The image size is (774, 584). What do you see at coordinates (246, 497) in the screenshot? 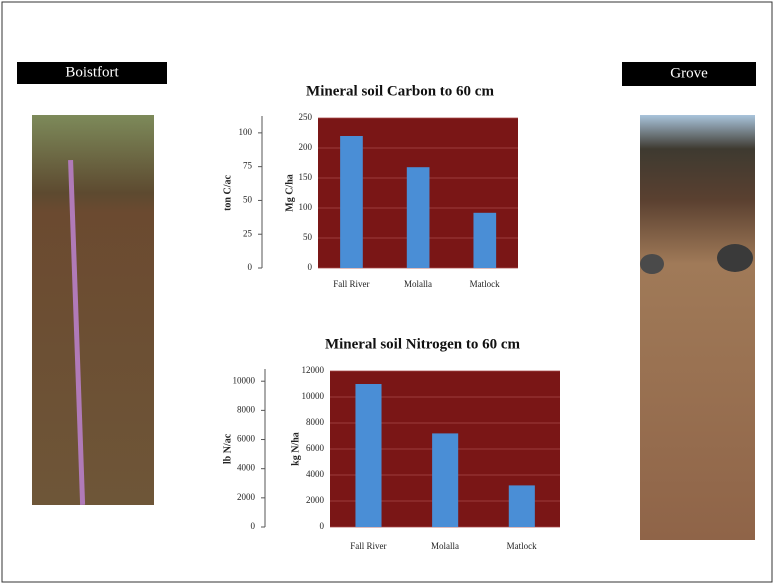
I see `y2-tick-label: 2000` at bounding box center [246, 497].